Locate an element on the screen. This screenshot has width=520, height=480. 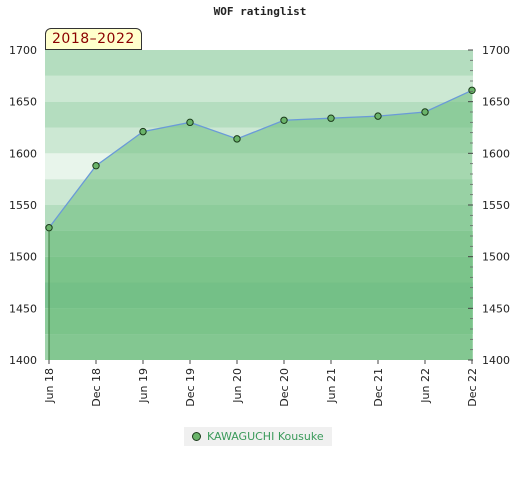
x-tick-label: Dec 18 is located at coordinates (96, 387).